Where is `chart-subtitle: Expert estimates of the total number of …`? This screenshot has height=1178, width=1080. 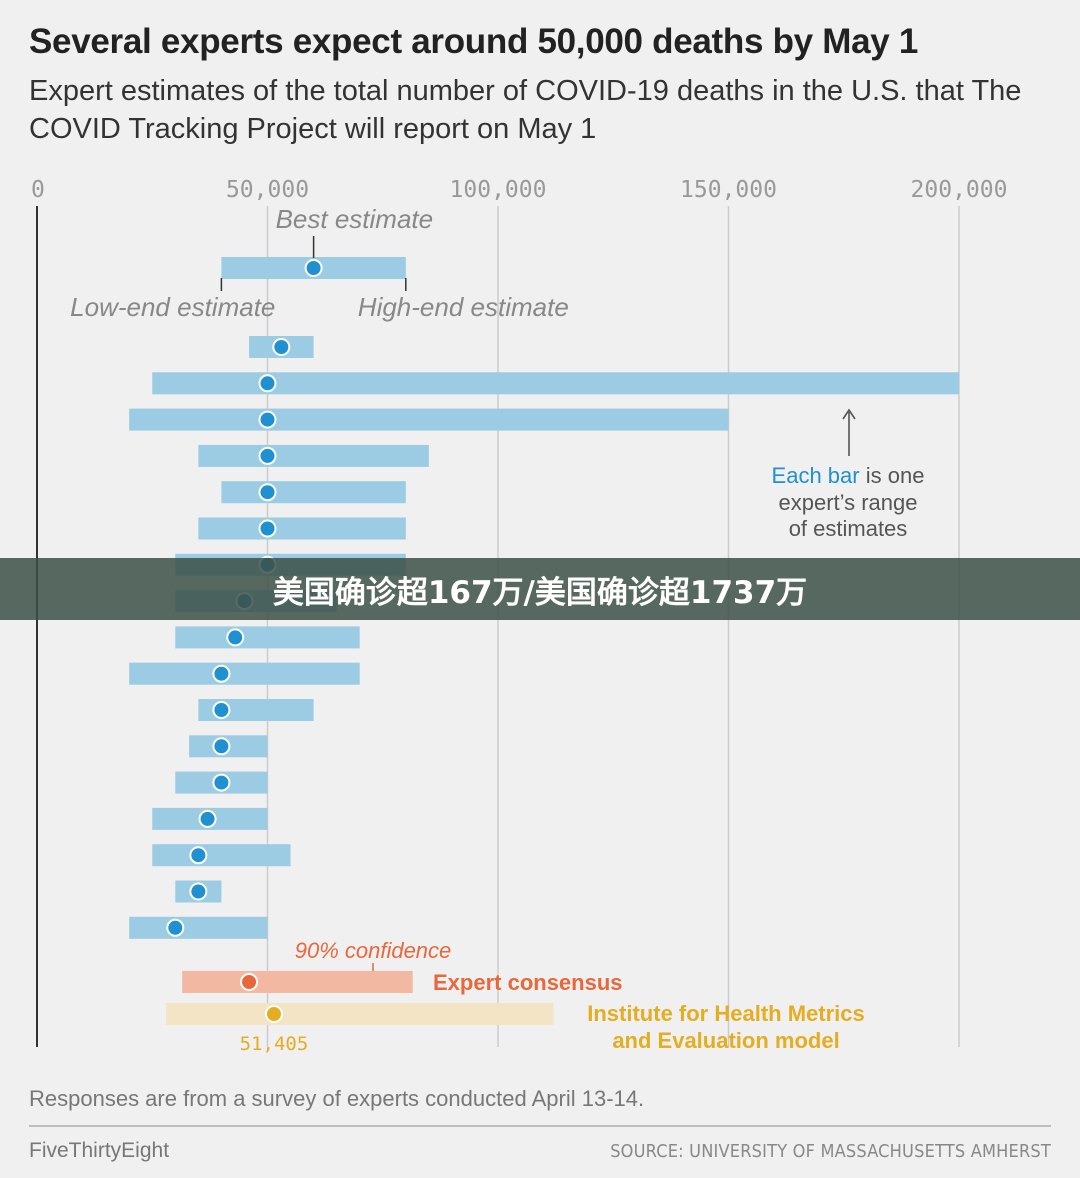
chart-subtitle: Expert estimates of the total number of … is located at coordinates (525, 110).